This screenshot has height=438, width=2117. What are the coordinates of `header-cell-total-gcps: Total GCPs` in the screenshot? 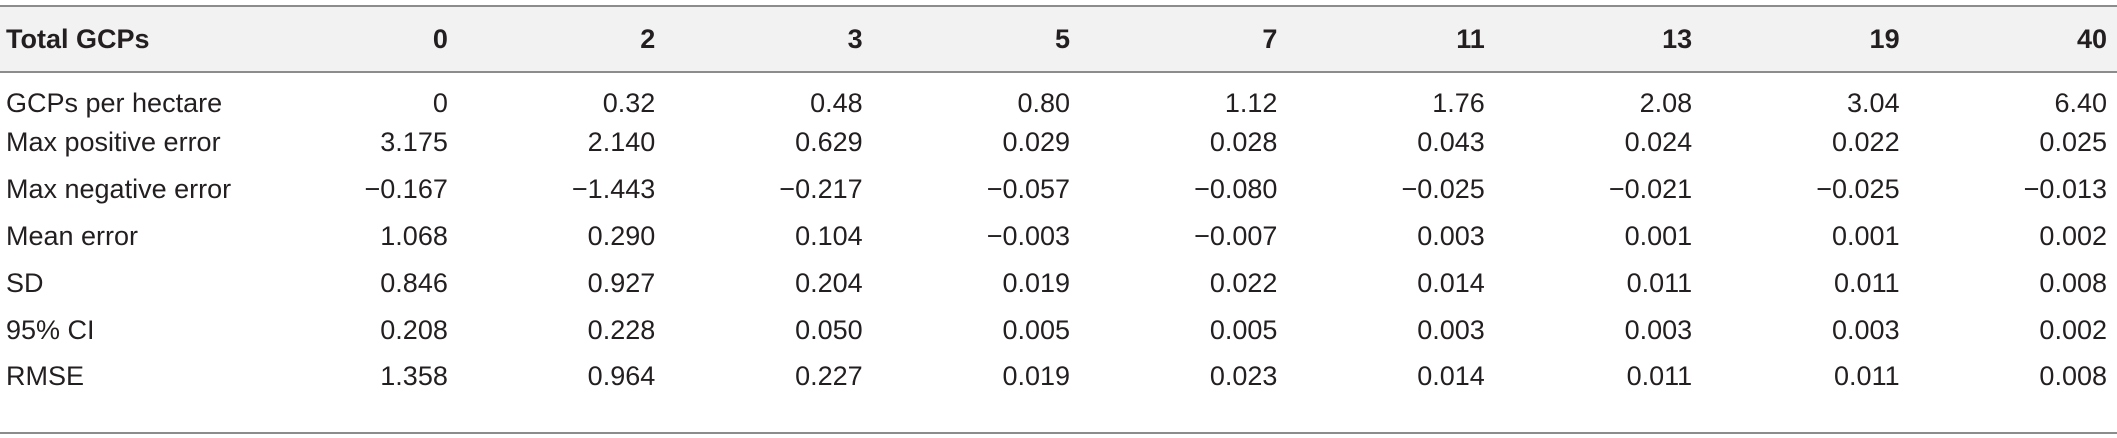 It's located at (78, 38).